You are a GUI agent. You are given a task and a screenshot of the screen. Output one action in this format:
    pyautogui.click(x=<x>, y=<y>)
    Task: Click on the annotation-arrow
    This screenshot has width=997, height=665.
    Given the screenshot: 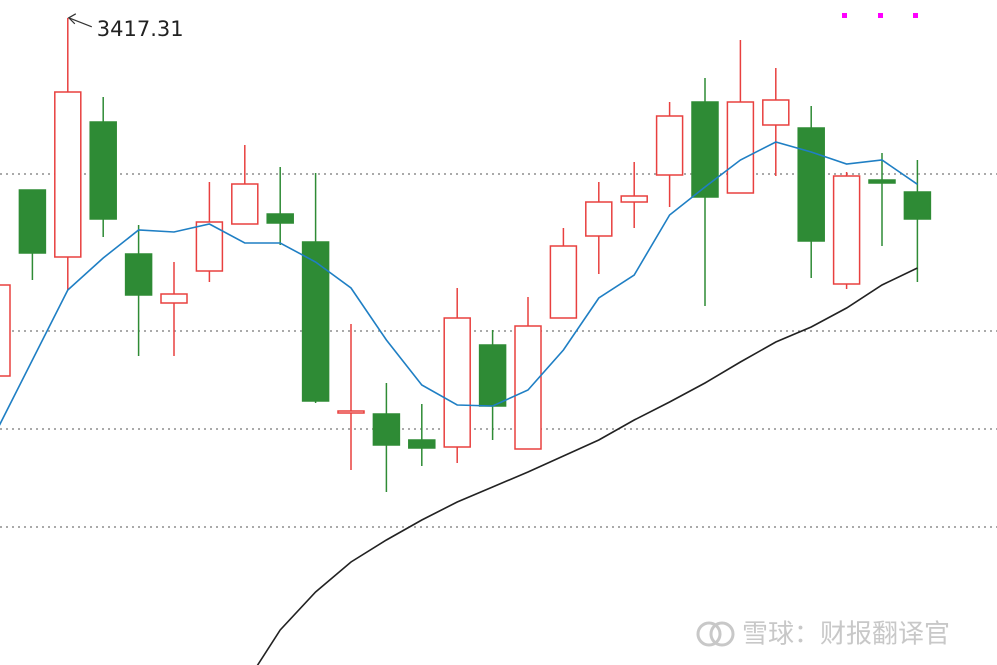 What is the action you would take?
    pyautogui.click(x=80, y=22)
    